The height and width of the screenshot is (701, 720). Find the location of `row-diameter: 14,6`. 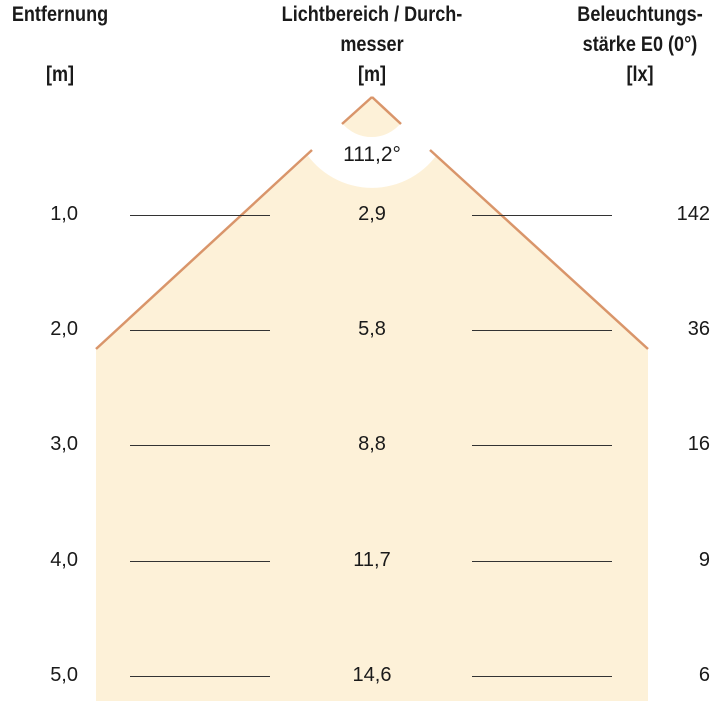

row-diameter: 14,6 is located at coordinates (372, 675).